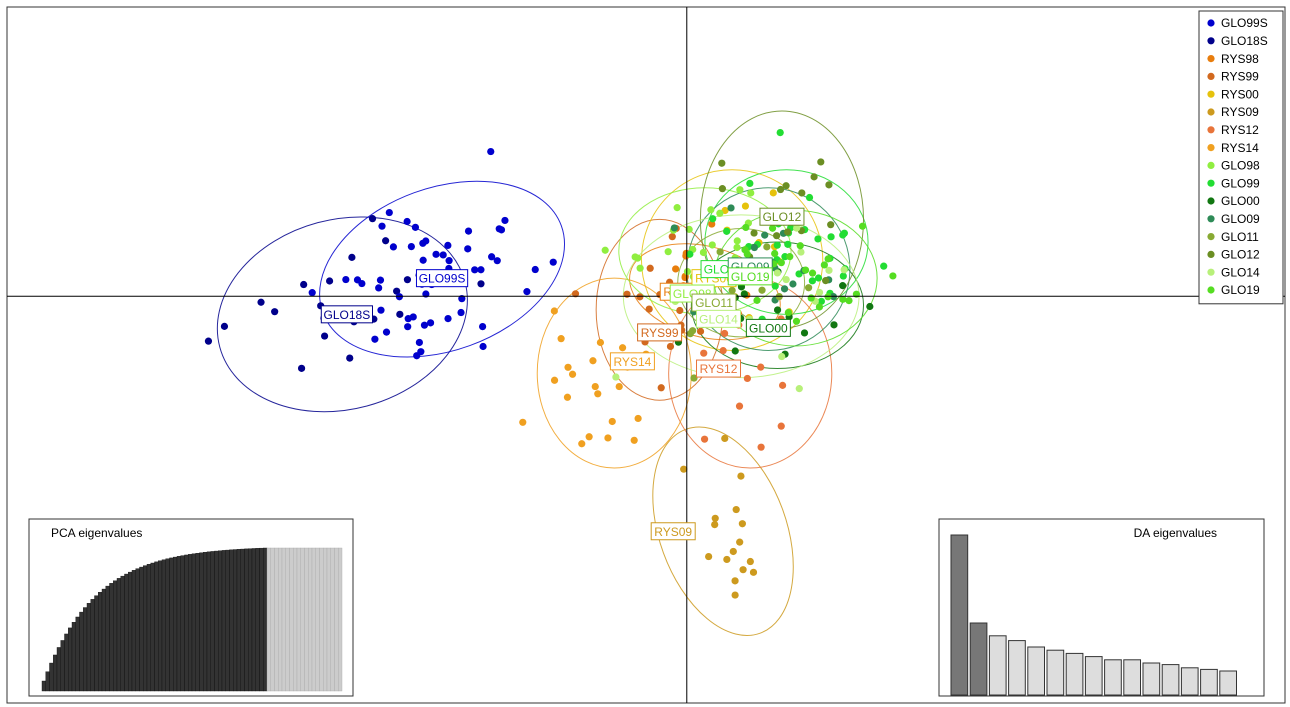 The width and height of the screenshot is (1290, 707). I want to click on legend-label-glo09: GLO09, so click(1240, 219).